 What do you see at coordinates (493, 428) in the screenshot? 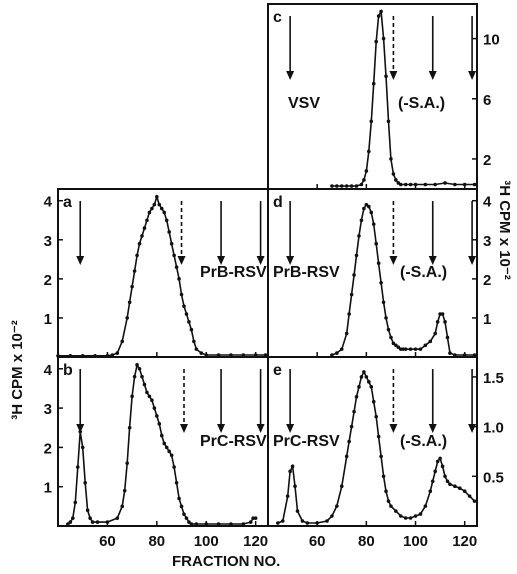
I see `y-tick-label: 1.0` at bounding box center [493, 428].